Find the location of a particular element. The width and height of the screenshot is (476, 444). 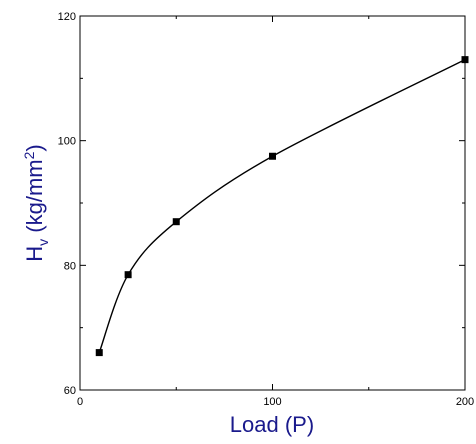

x-tick-label: 100 is located at coordinates (272, 402).